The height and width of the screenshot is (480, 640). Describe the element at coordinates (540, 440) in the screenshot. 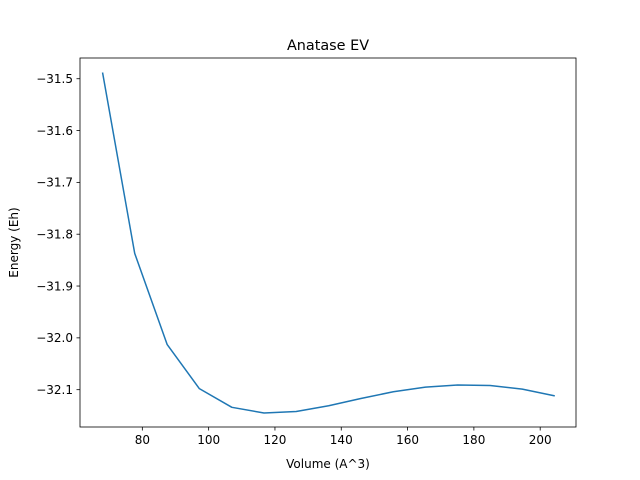

I see `x-tick-label: 200` at that location.